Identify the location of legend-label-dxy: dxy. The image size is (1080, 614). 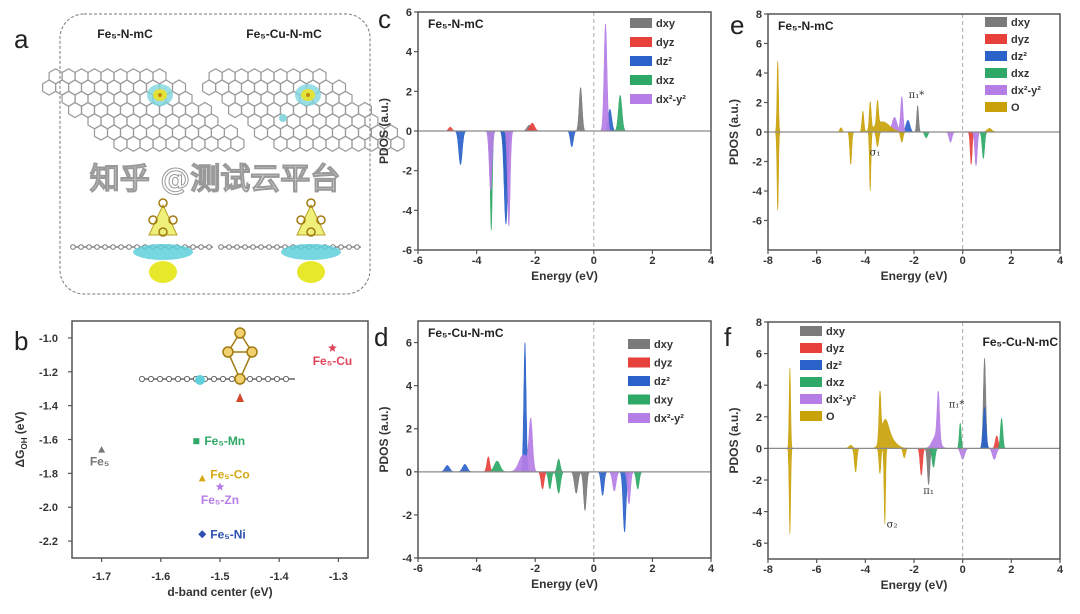
(664, 345).